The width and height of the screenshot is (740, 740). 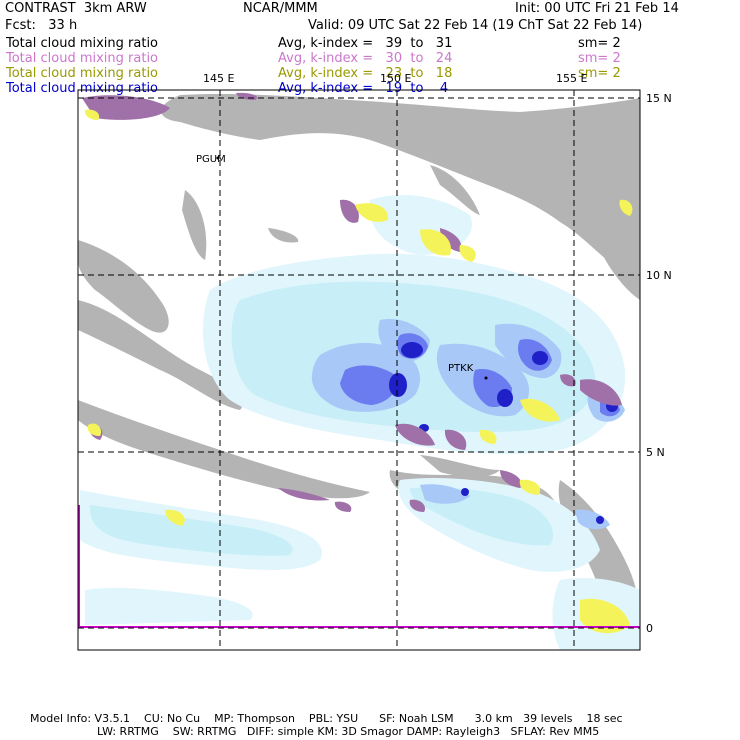 I want to click on field-name-3: Total cloud mixing ratio, so click(x=82, y=73).